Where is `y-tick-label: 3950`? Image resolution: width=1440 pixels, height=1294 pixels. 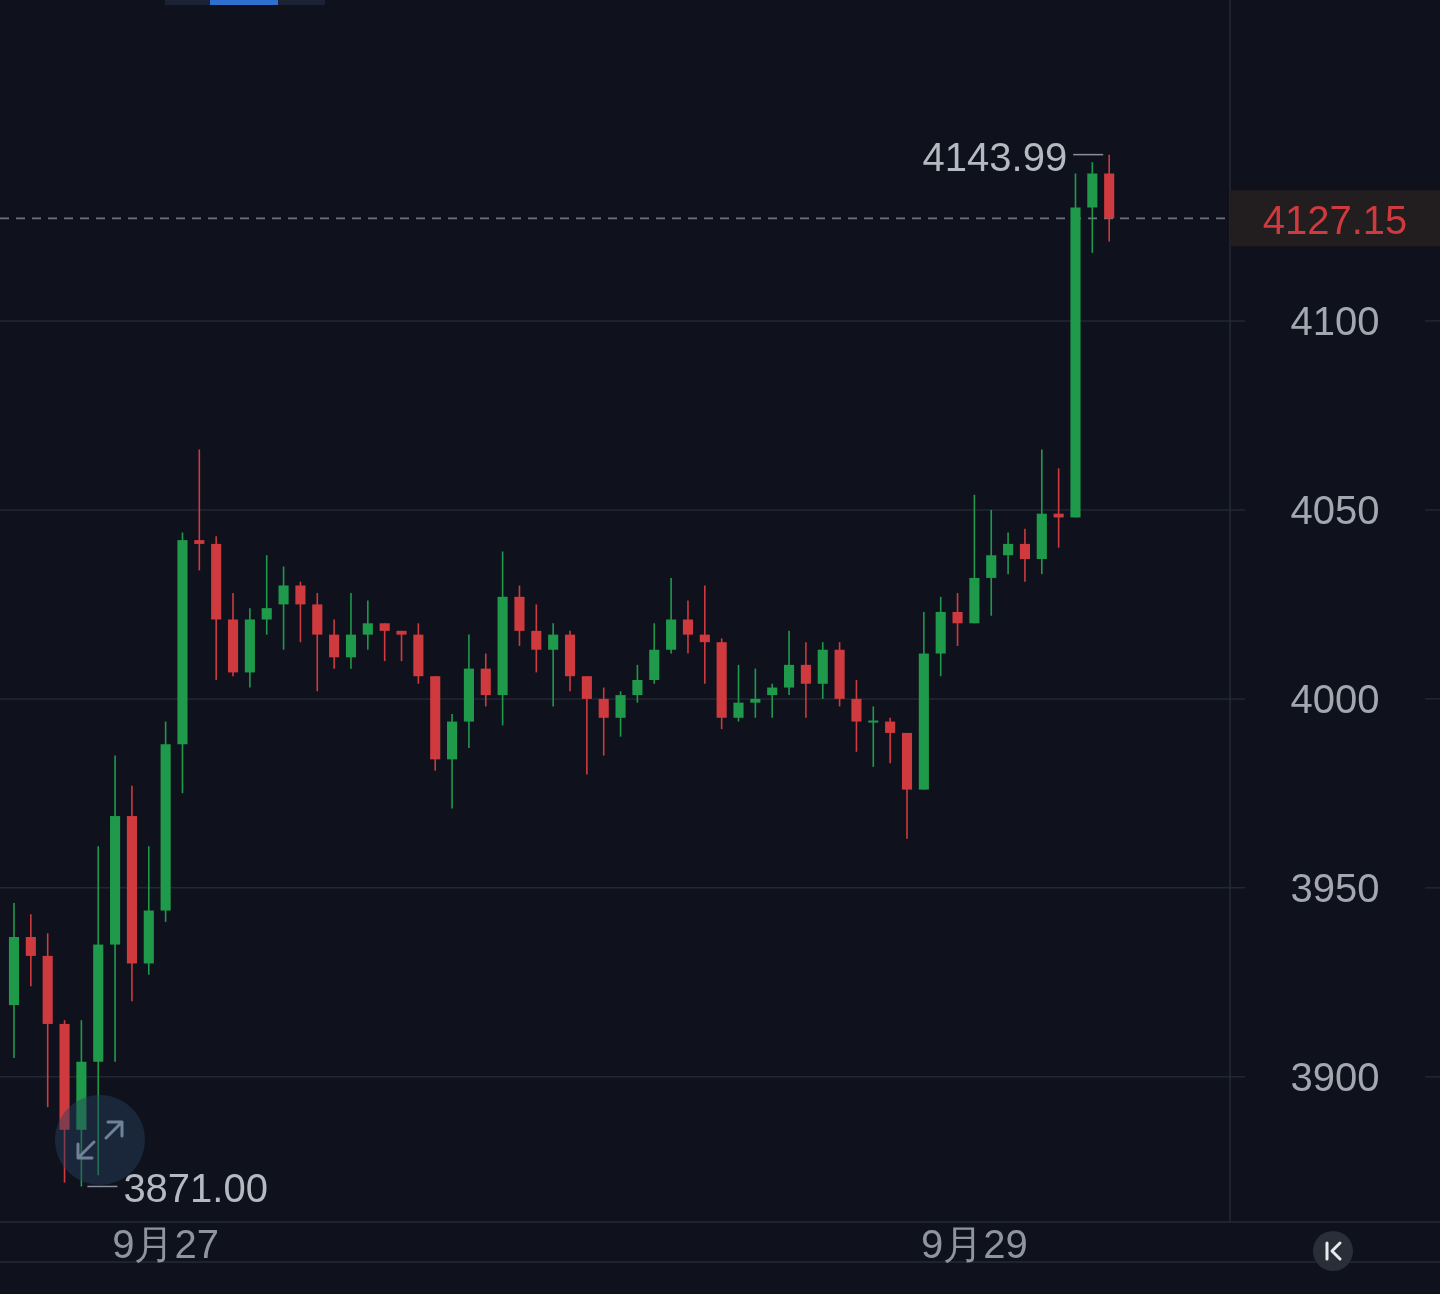
y-tick-label: 3950 is located at coordinates (1335, 887).